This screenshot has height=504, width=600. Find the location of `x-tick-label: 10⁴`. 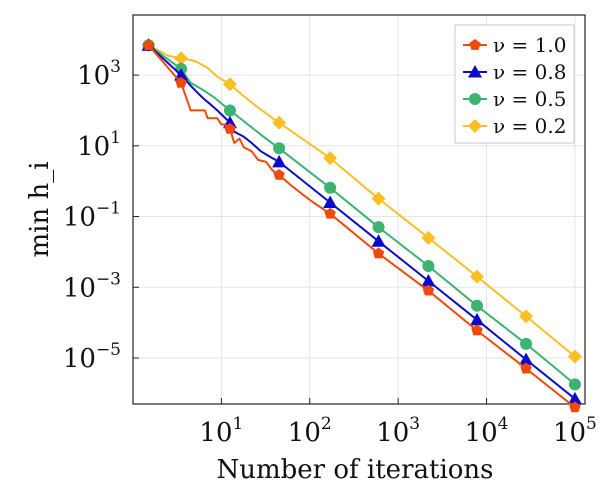

x-tick-label: 10⁴ is located at coordinates (487, 431).